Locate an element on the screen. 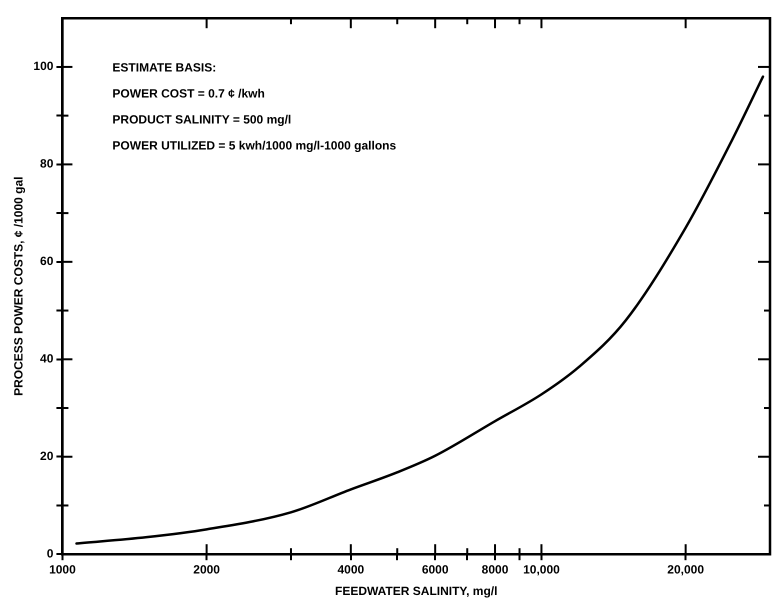 The height and width of the screenshot is (611, 782). annotation: POWER UTILIZED = 5 kwh/1000 mg/l-1000 gallons is located at coordinates (254, 145).